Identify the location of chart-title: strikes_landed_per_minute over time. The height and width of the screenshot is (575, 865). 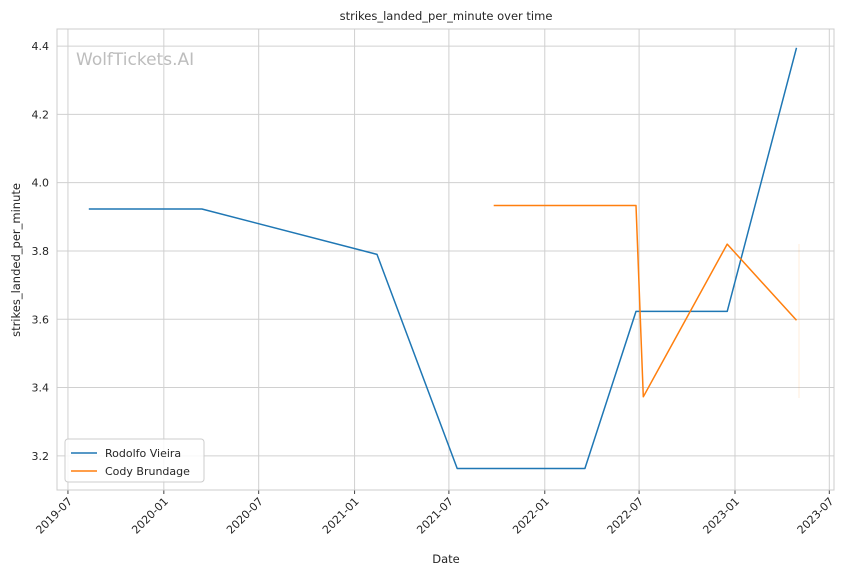
(446, 16).